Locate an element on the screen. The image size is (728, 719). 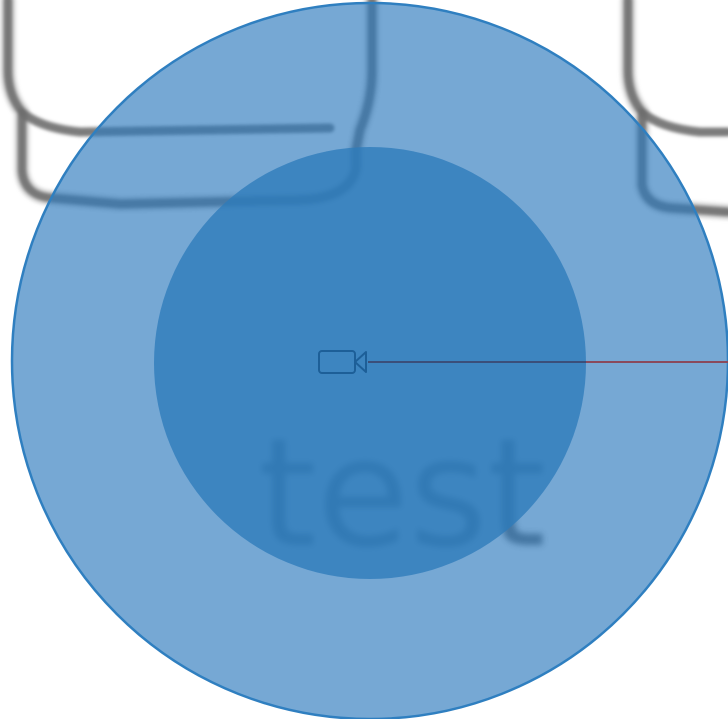
camera-lens is located at coordinates (360, 362).